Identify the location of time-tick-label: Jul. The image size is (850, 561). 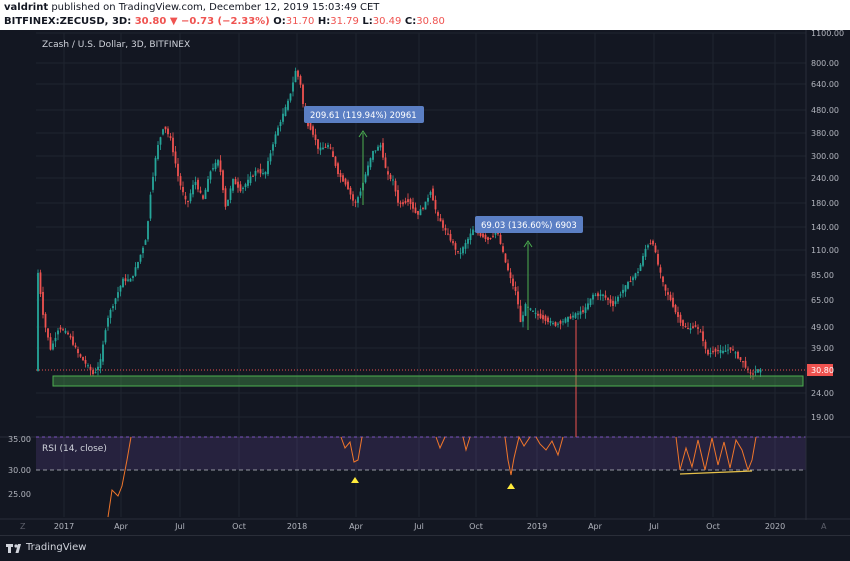
(179, 526).